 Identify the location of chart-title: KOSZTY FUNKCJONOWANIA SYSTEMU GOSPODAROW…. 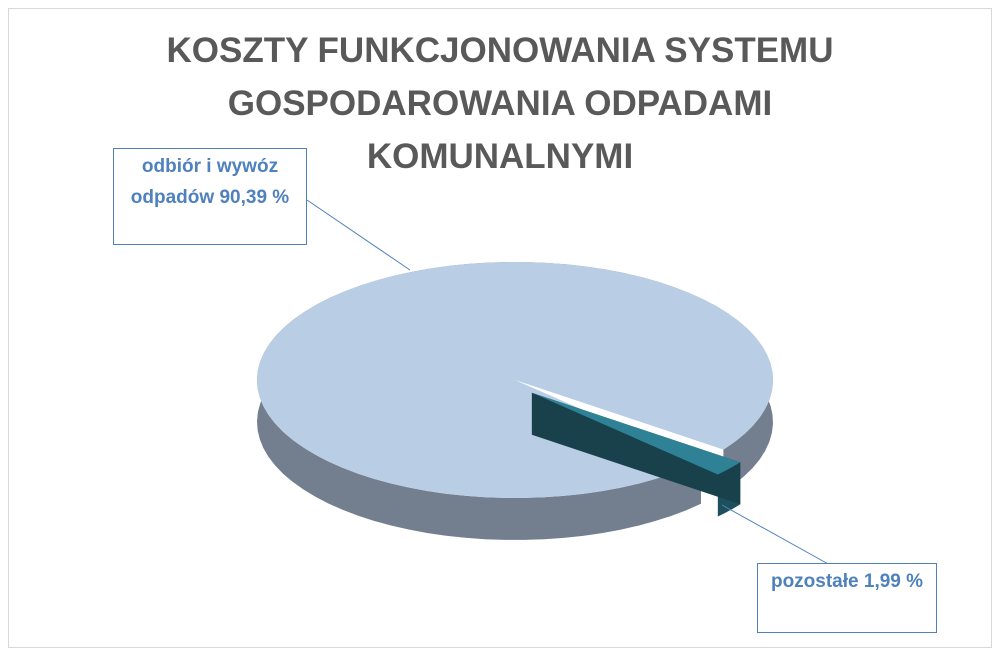
(500, 103).